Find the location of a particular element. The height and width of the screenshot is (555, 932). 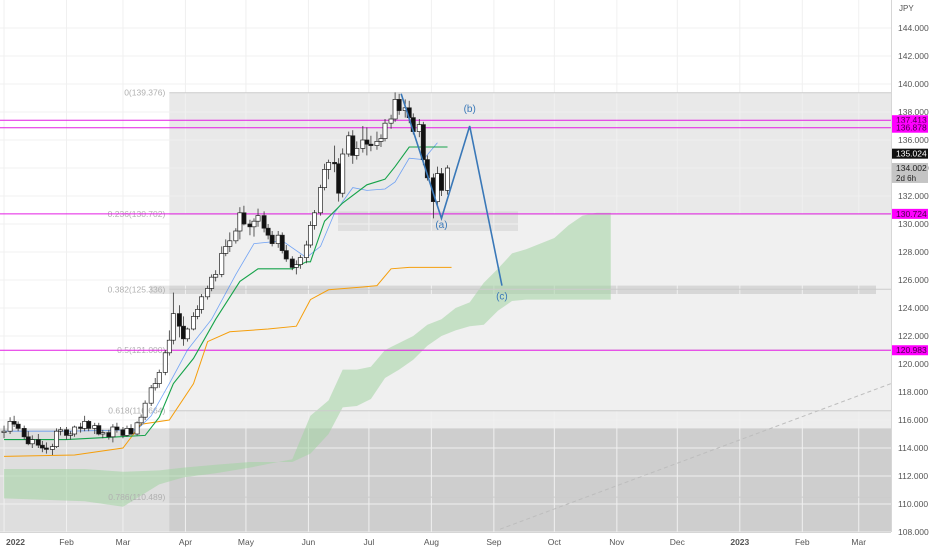

y-tick-label: 110.000 is located at coordinates (913, 504).